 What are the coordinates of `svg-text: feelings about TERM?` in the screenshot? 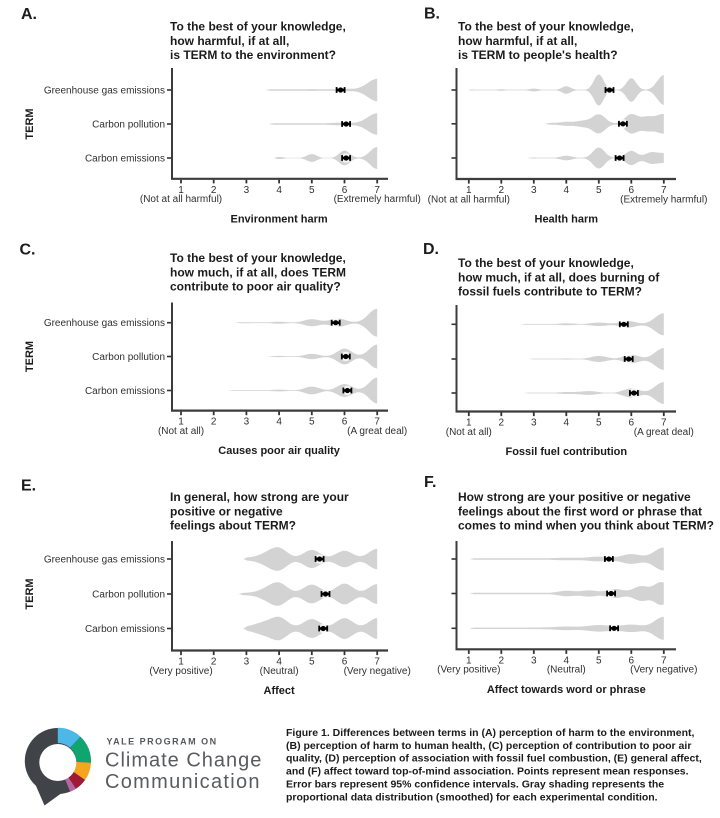 It's located at (233, 526).